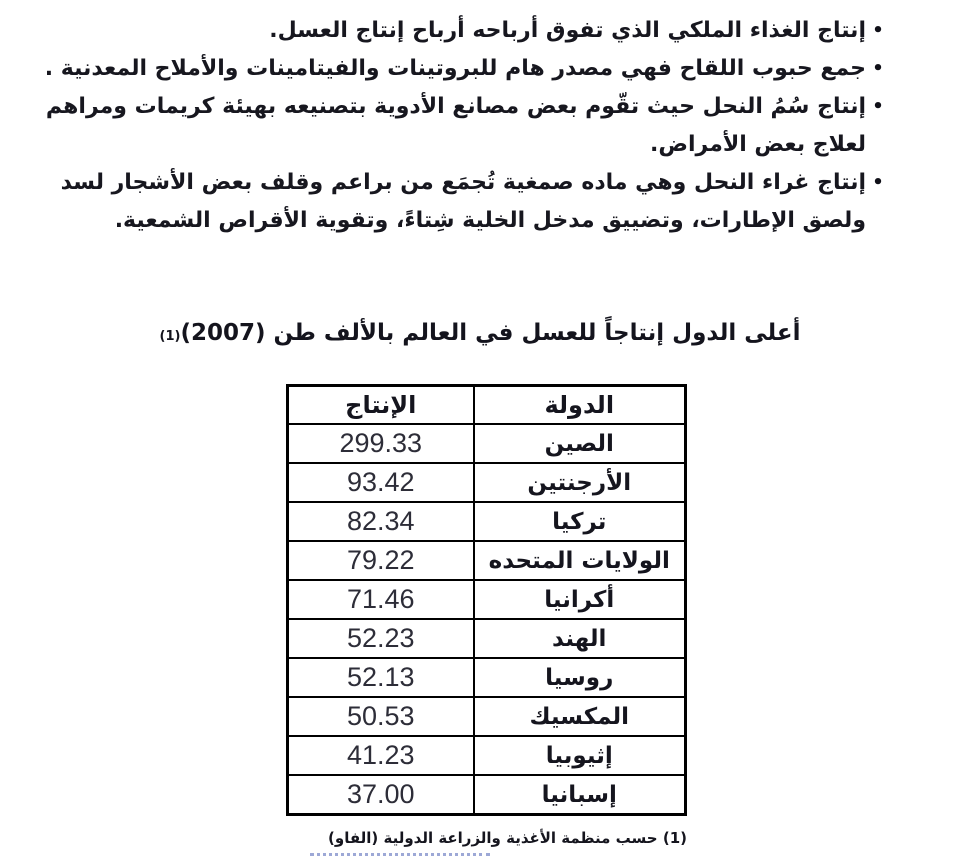 The image size is (960, 867). I want to click on footnote-ref: (1), so click(170, 336).